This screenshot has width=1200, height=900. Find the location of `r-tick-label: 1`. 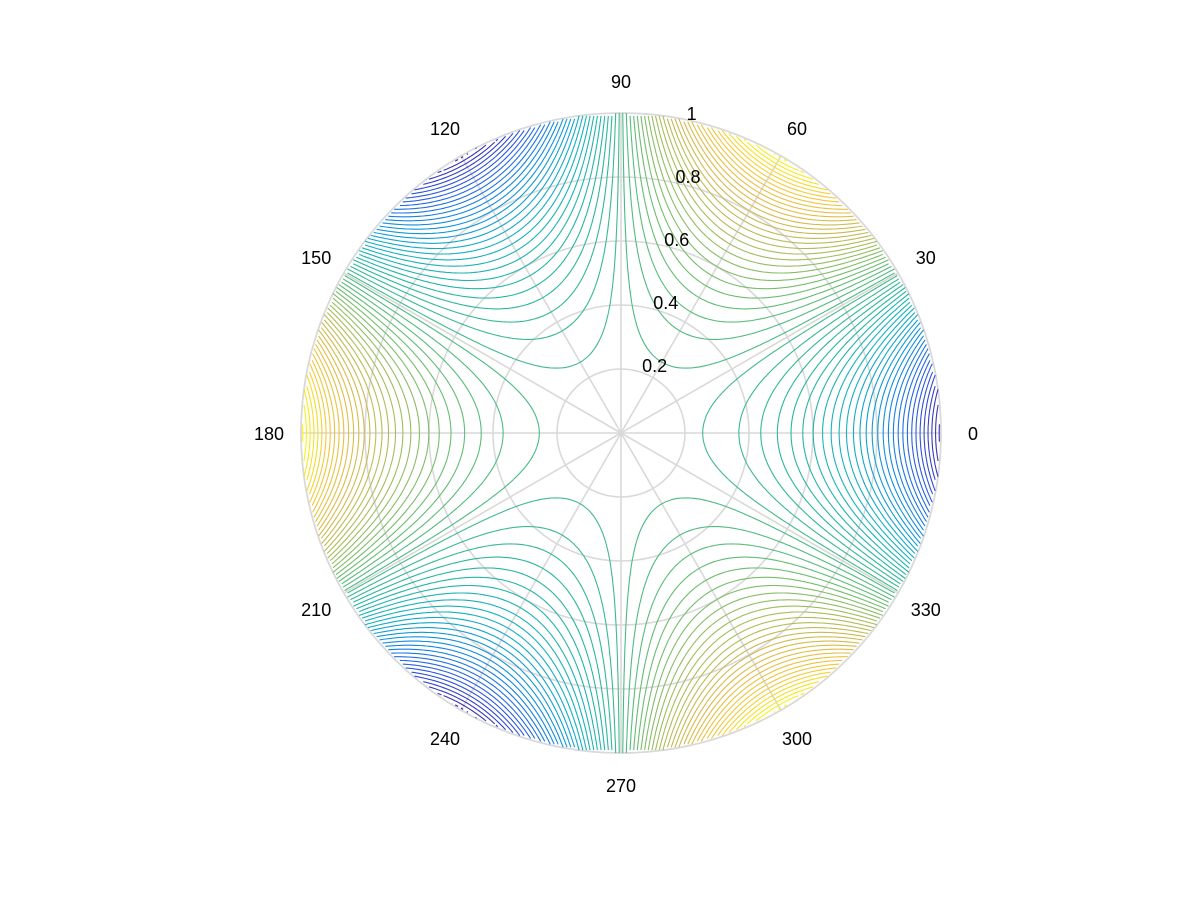

r-tick-label: 1 is located at coordinates (692, 114).